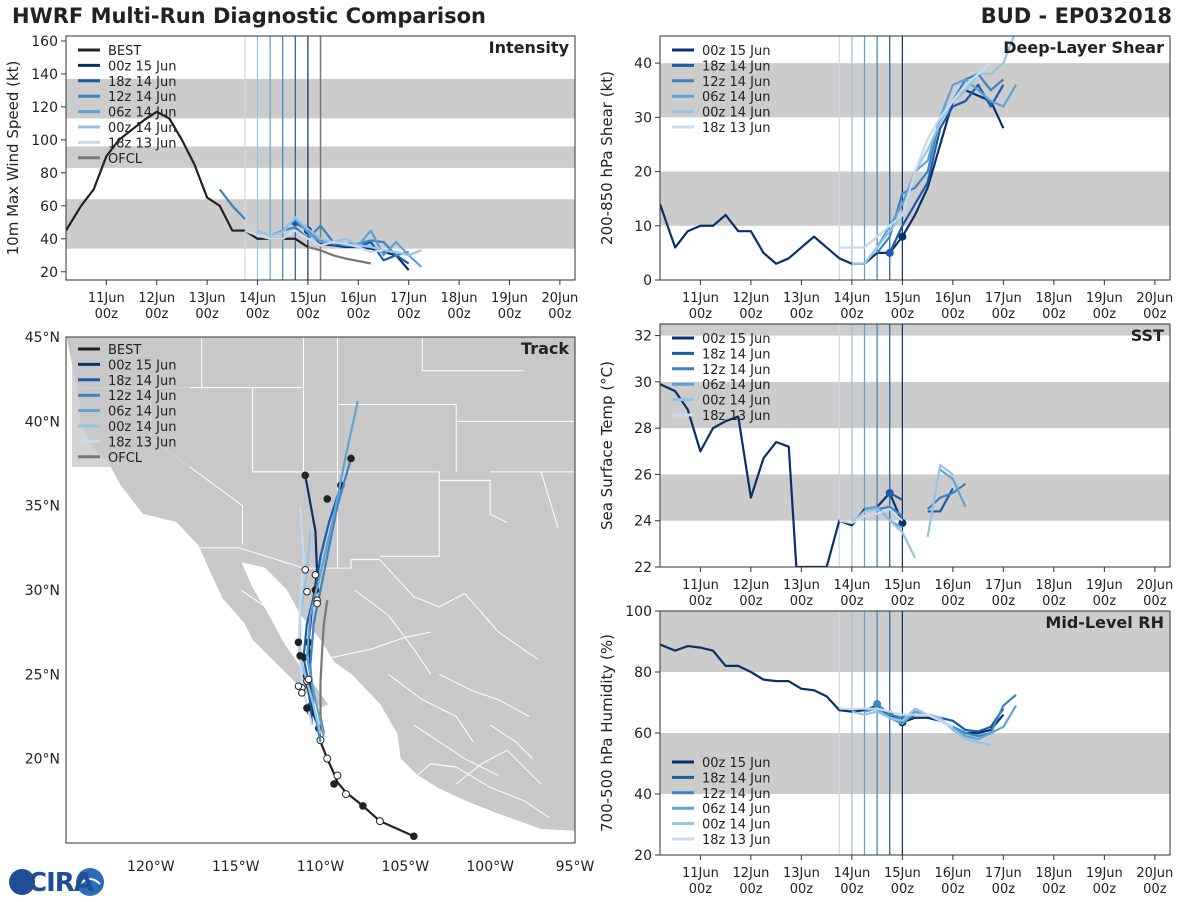  Describe the element at coordinates (607, 445) in the screenshot. I see `y-axis-label: Sea Surface Temp (°C)` at that location.